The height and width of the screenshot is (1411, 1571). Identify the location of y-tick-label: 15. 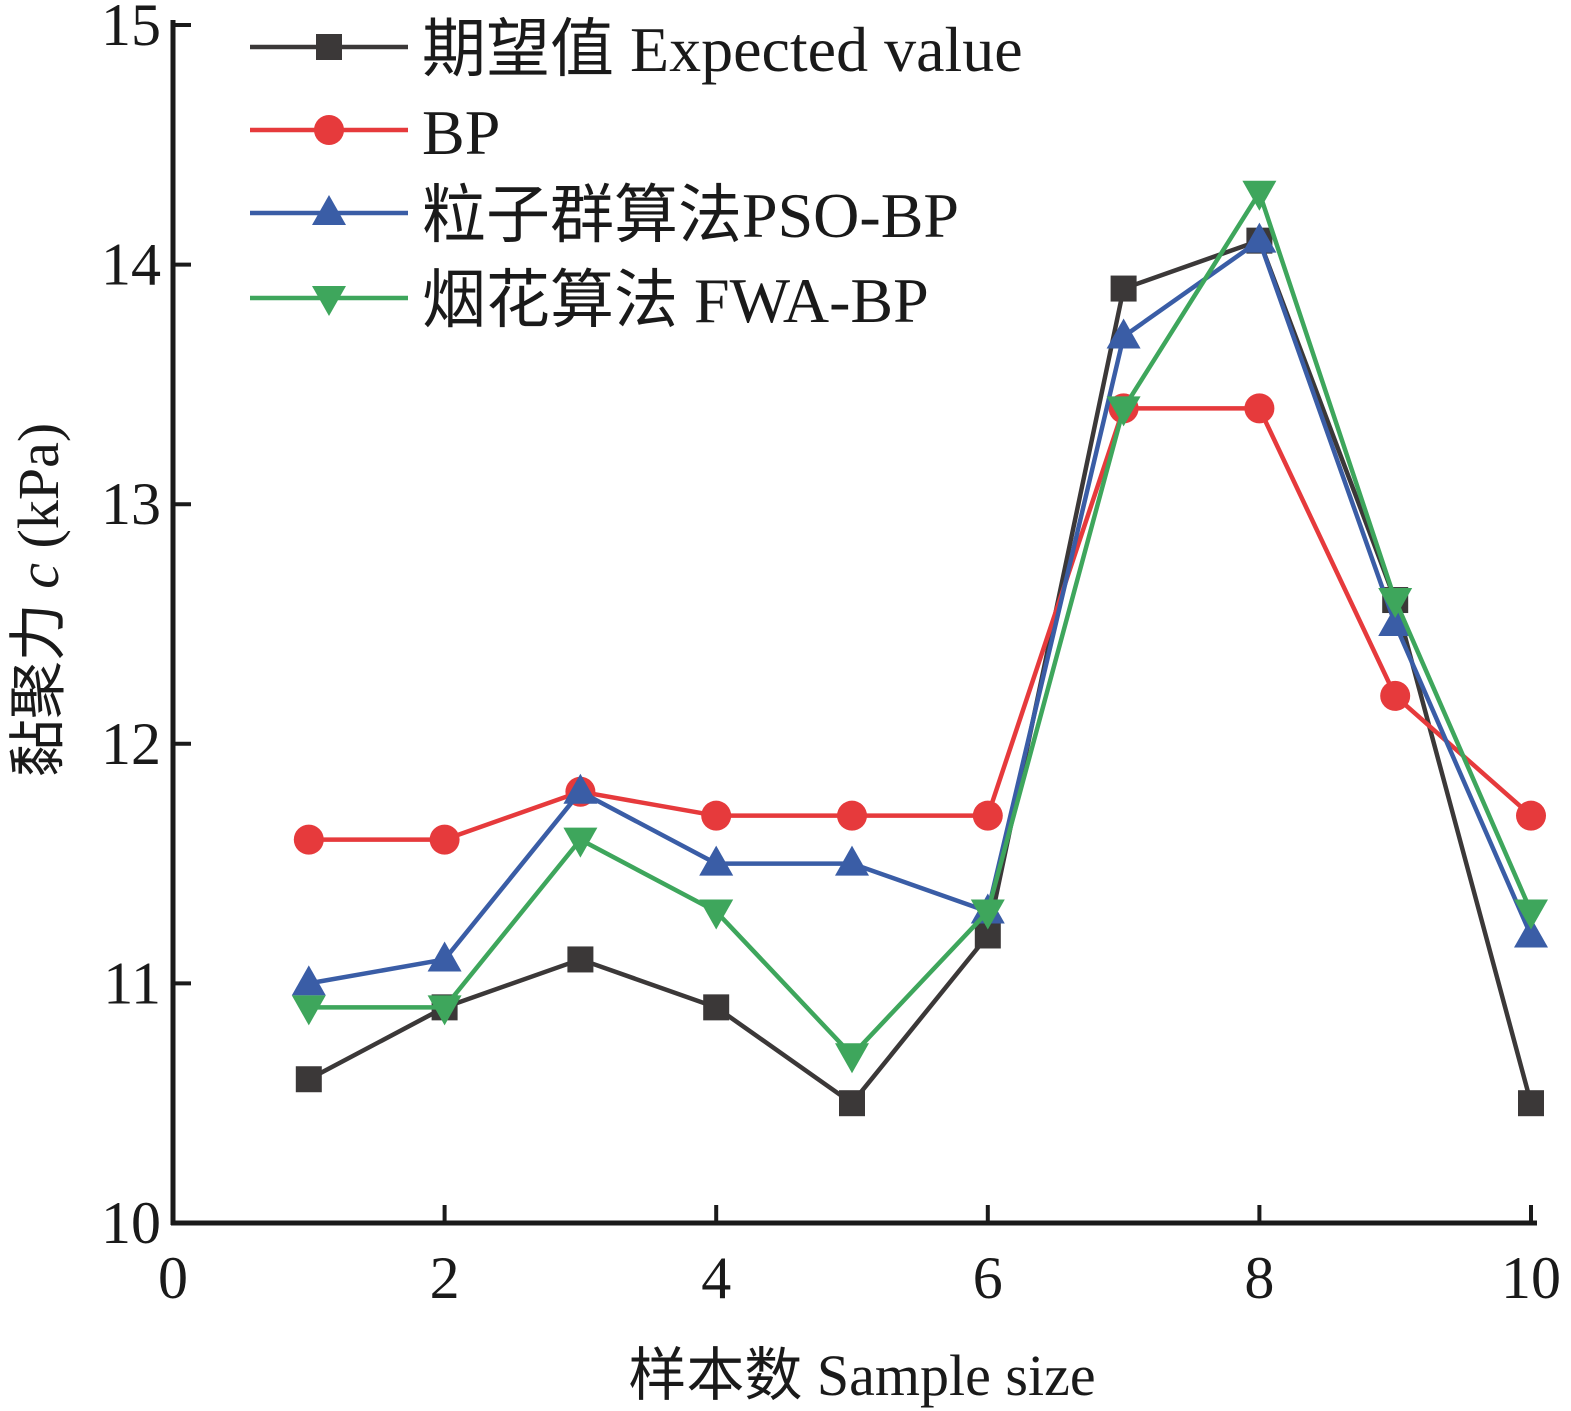
(131, 29).